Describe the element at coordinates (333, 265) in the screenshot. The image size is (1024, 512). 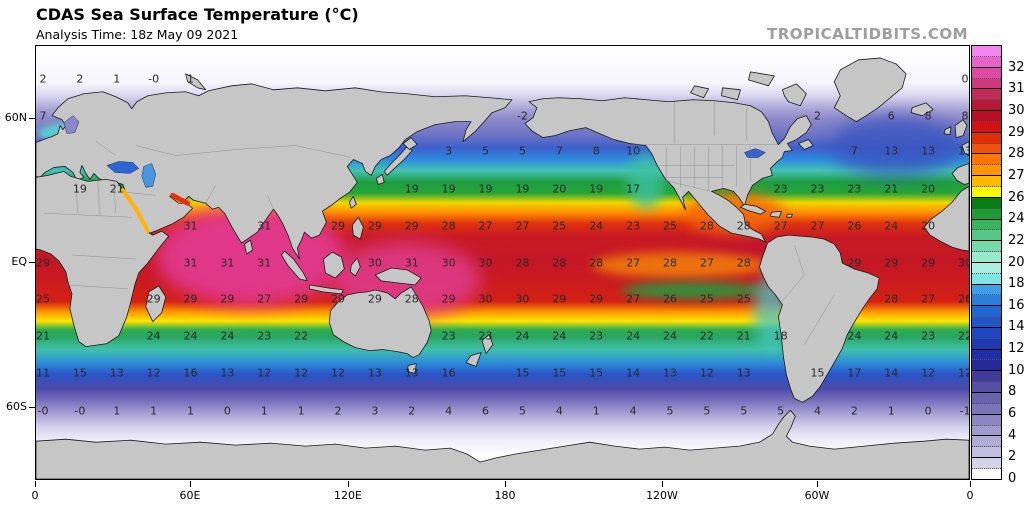
I see `island-borneo` at that location.